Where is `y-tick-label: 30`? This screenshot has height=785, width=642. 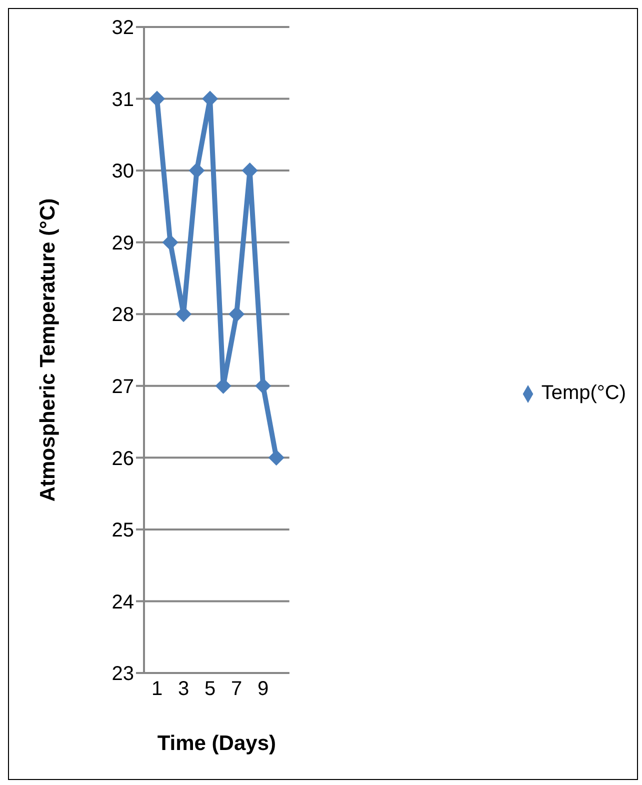 y-tick-label: 30 is located at coordinates (123, 171).